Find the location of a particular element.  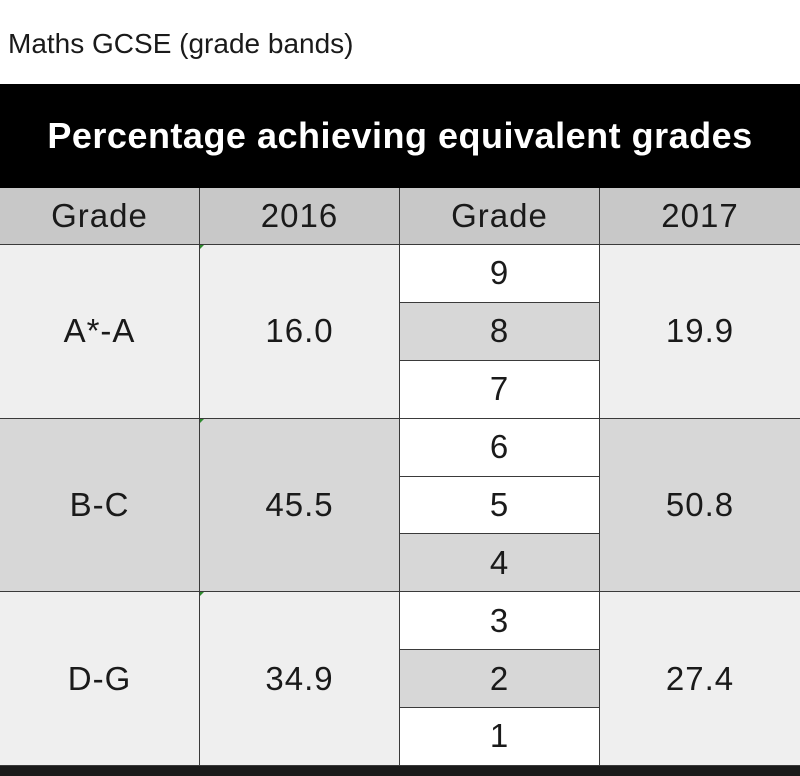

new-grade-4: 4 is located at coordinates (500, 563).